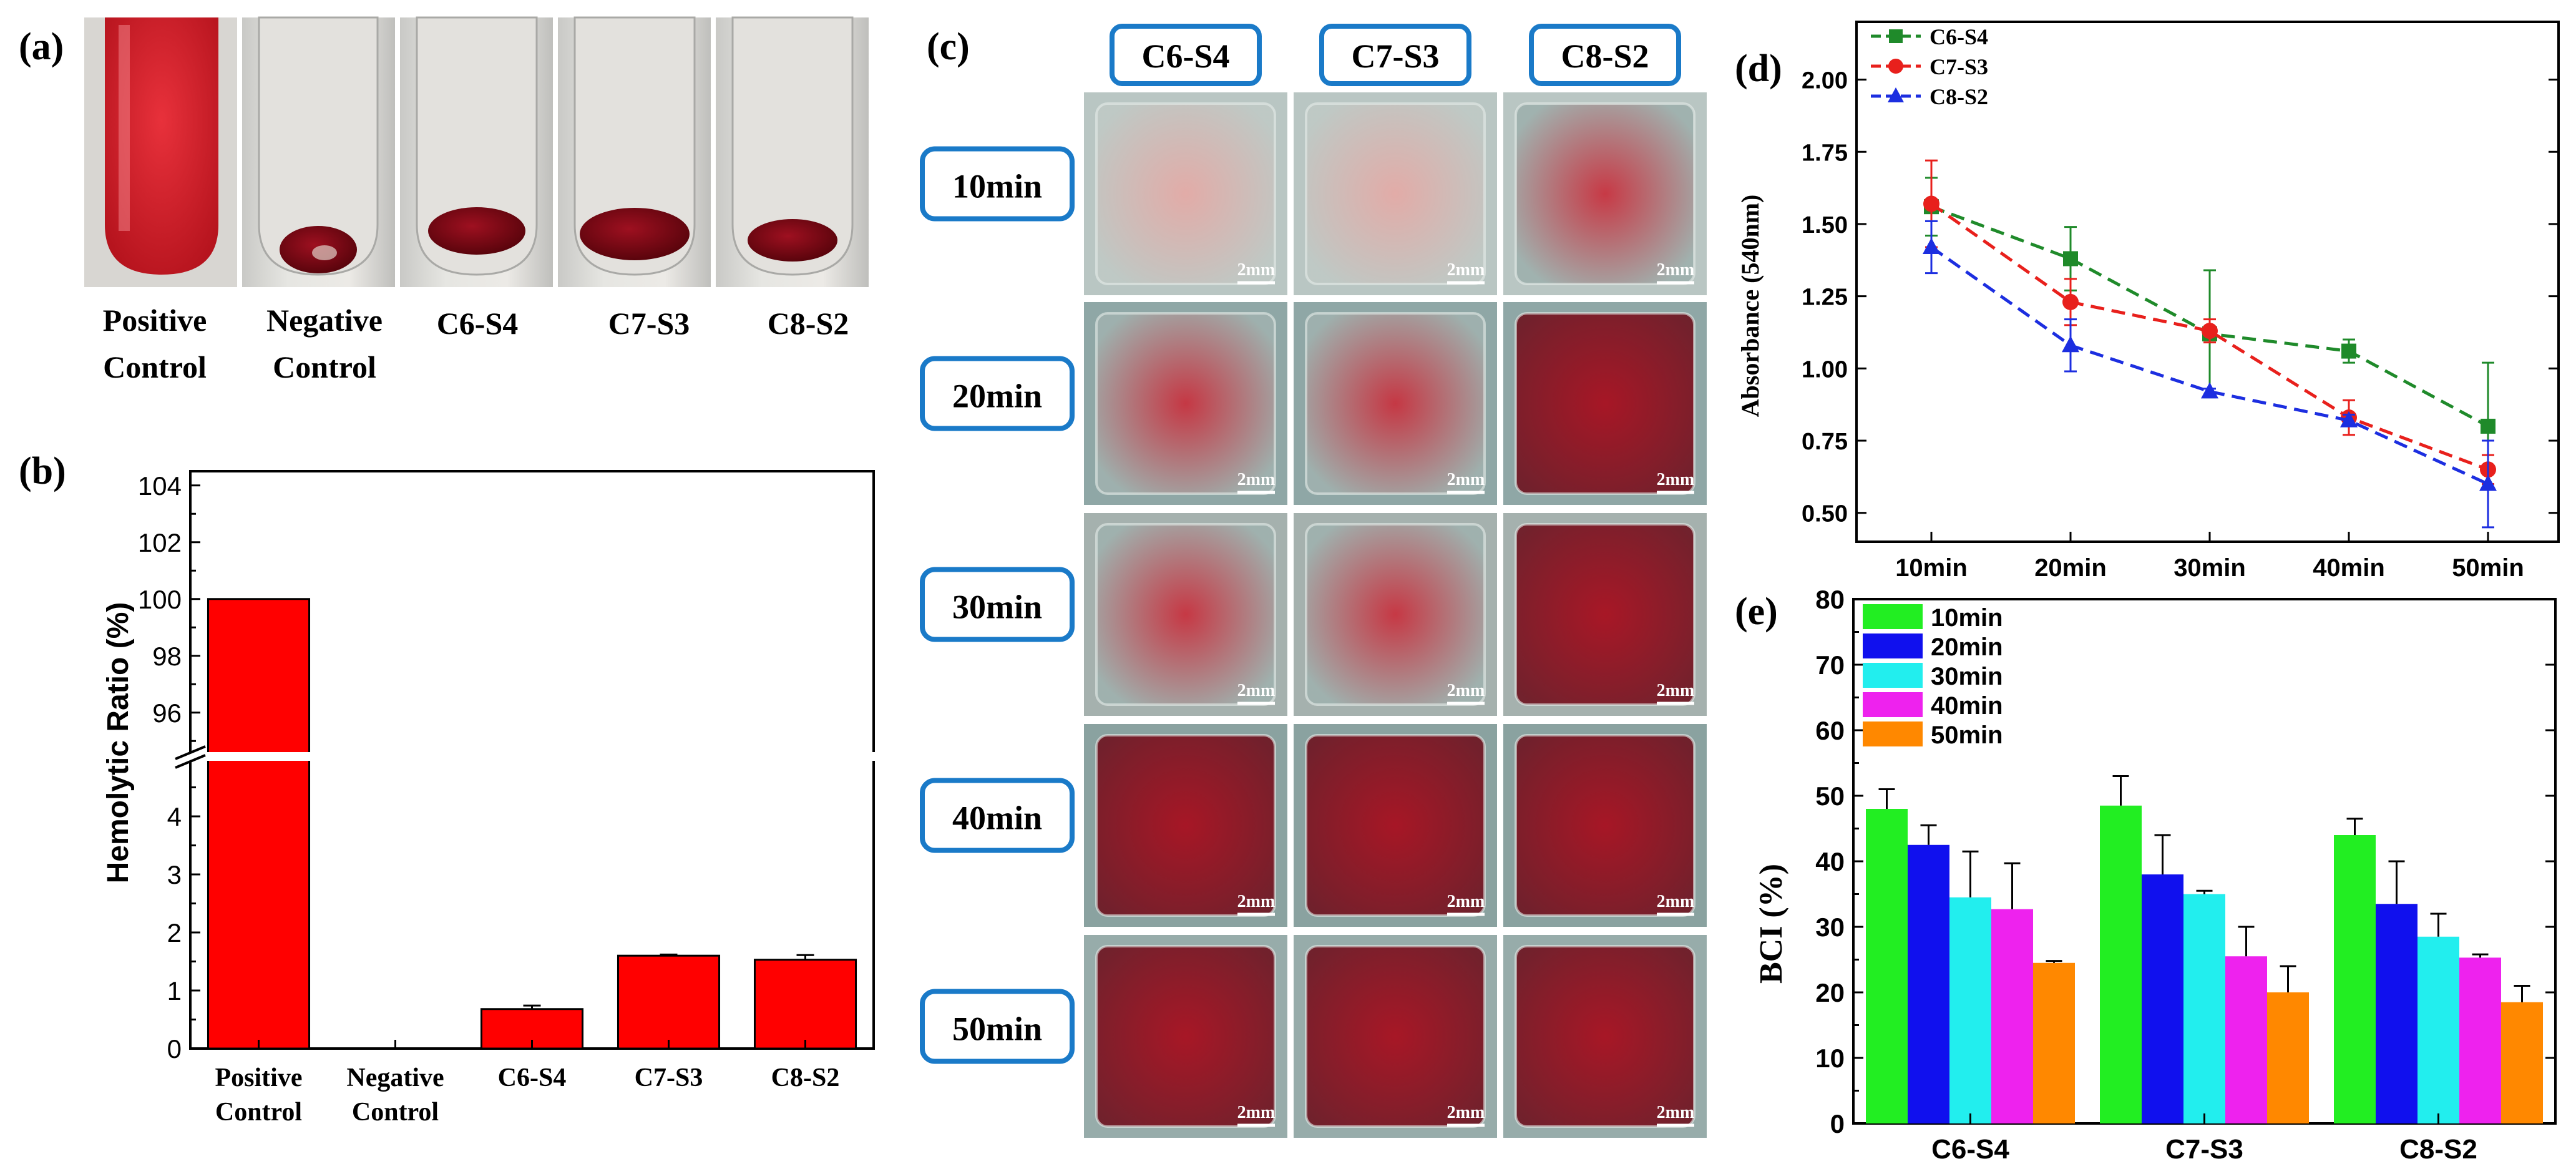 This screenshot has width=2576, height=1169. I want to click on panel-label-a: (a), so click(41, 47).